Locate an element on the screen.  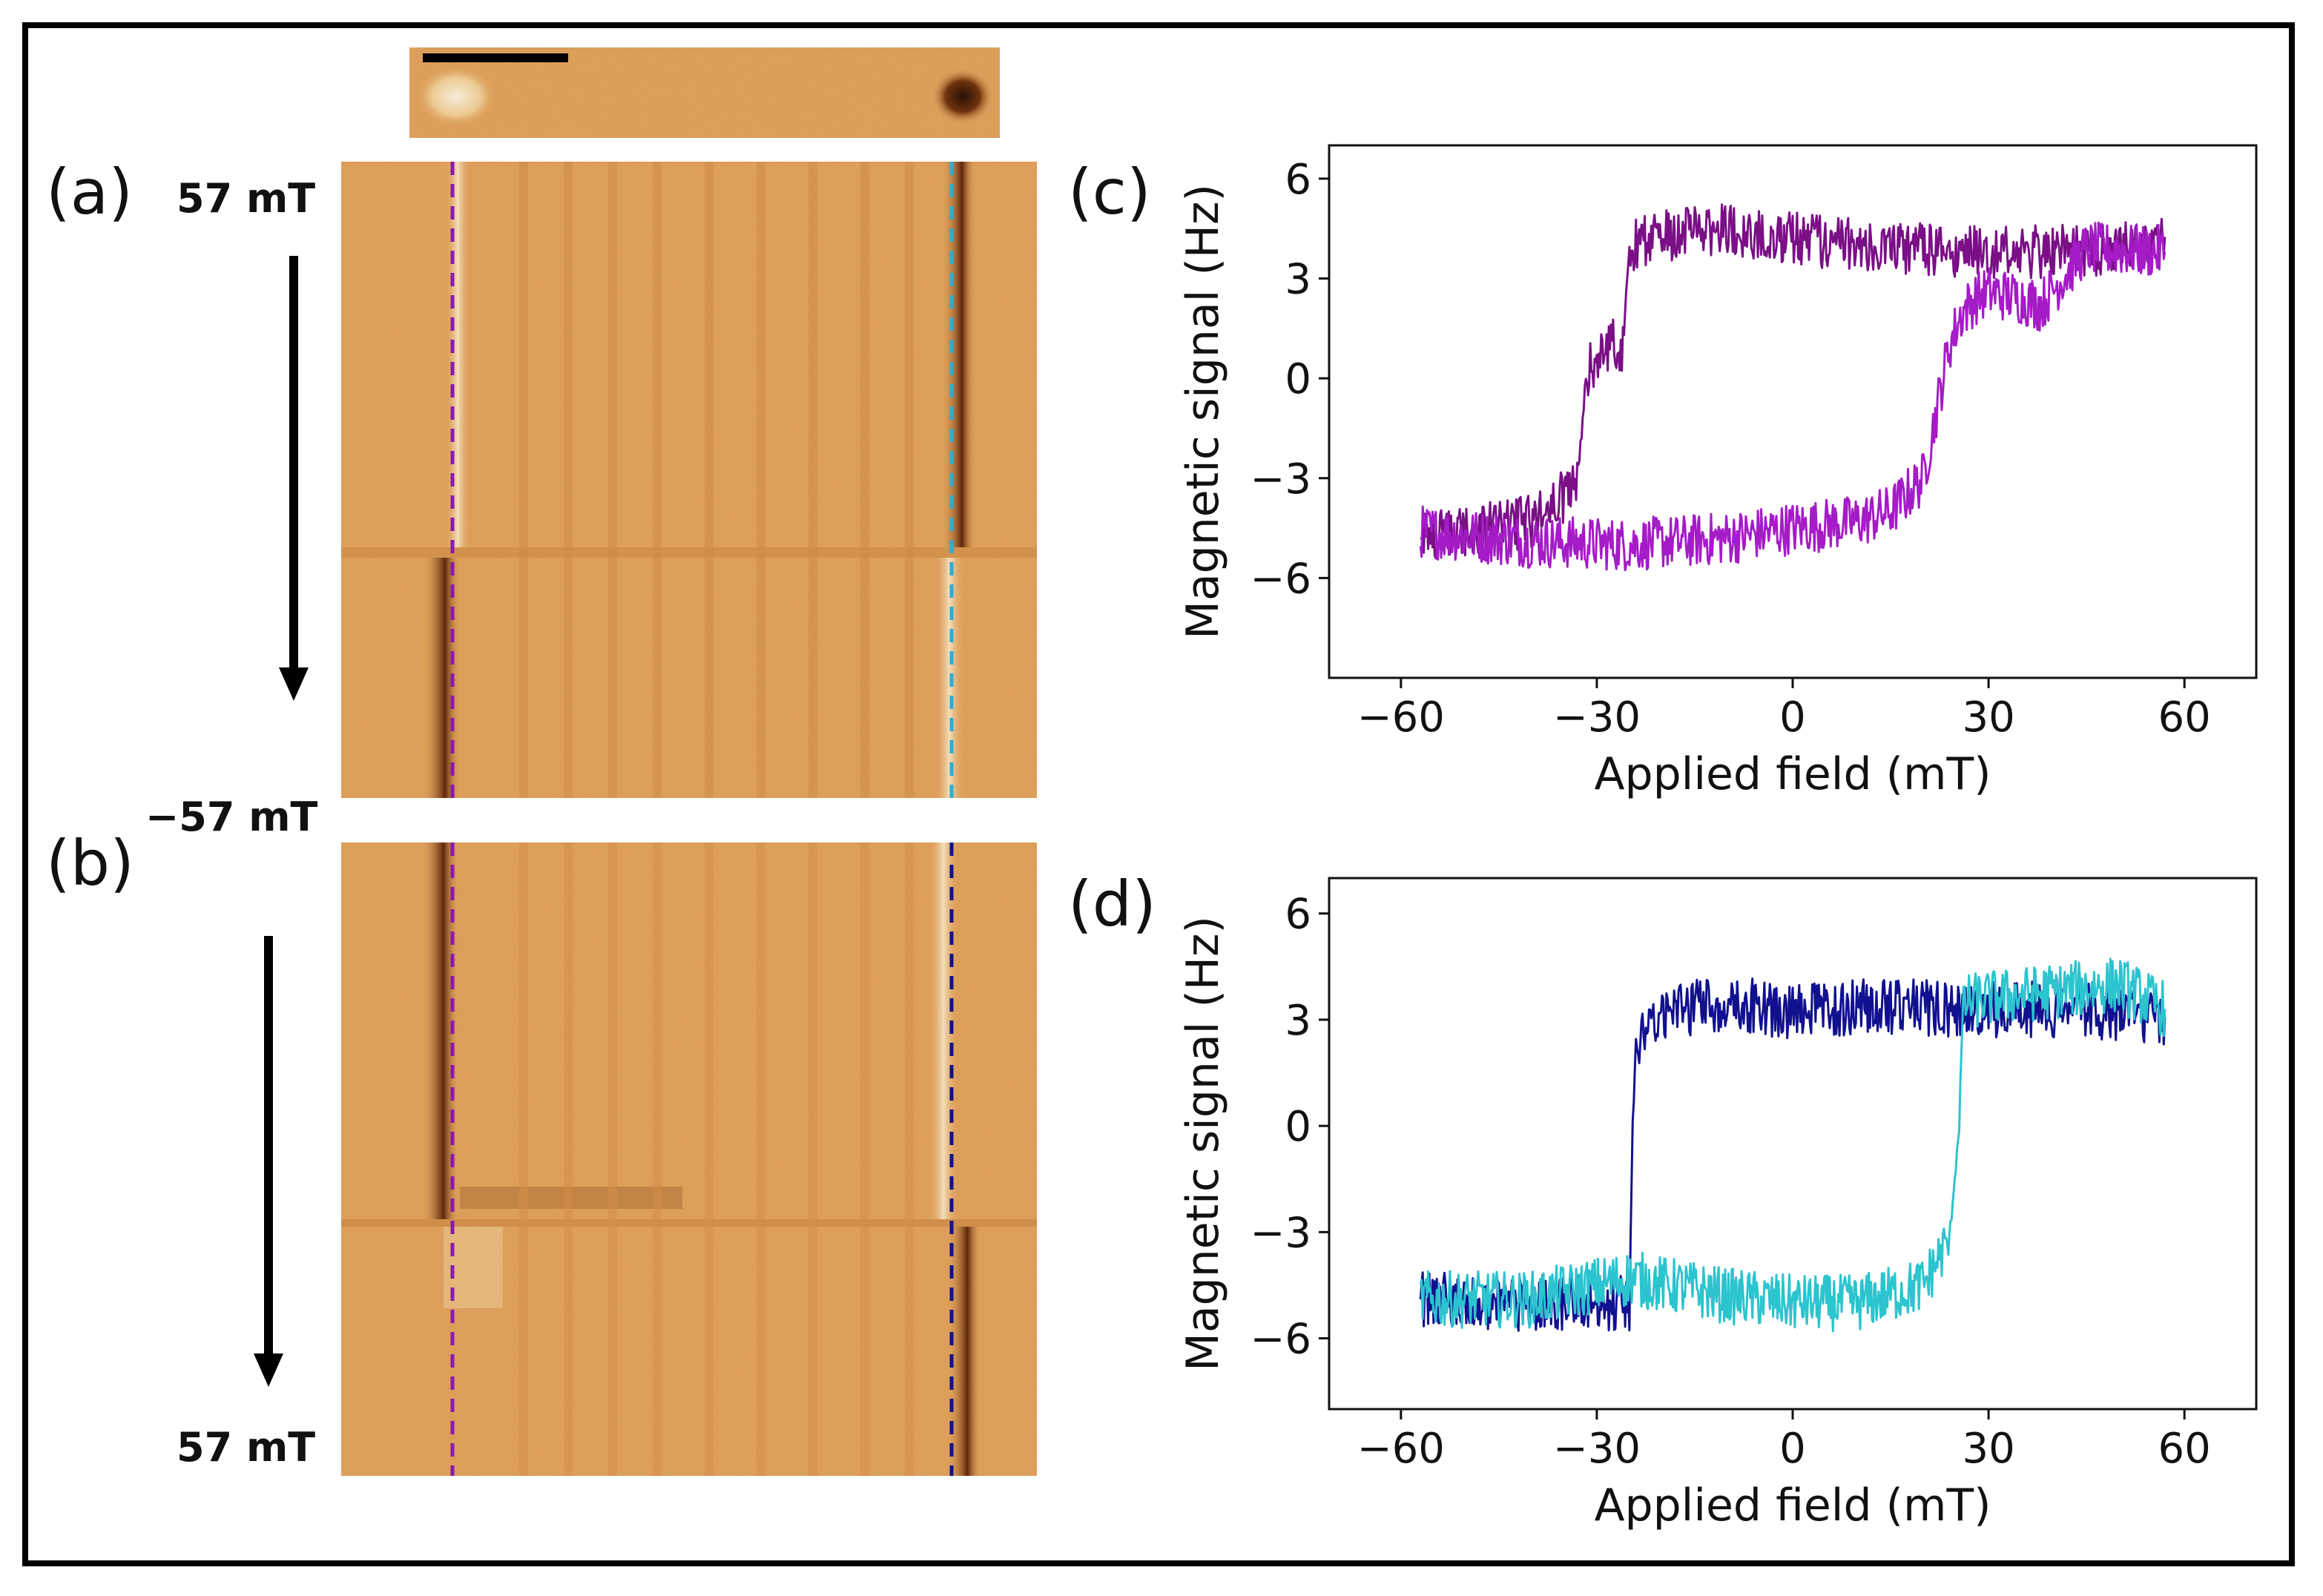
panel-label-c: (c) is located at coordinates (1109, 192).